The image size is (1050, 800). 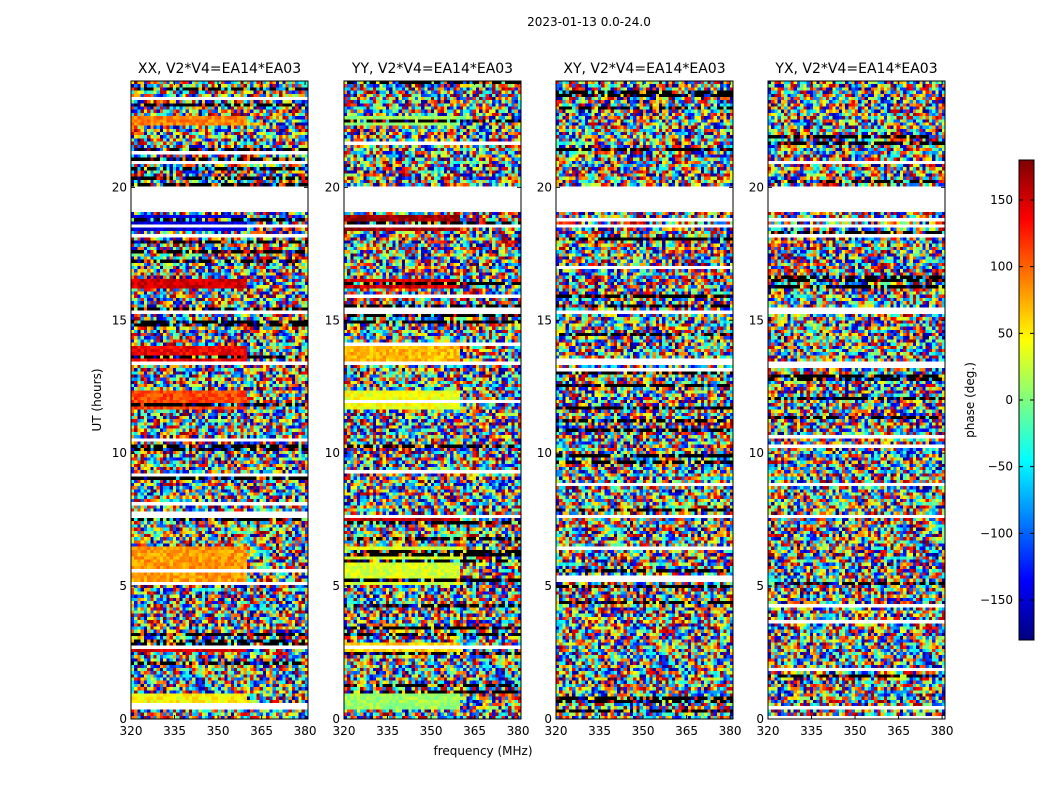 What do you see at coordinates (1000, 467) in the screenshot?
I see `colorbar-tick-label: −50` at bounding box center [1000, 467].